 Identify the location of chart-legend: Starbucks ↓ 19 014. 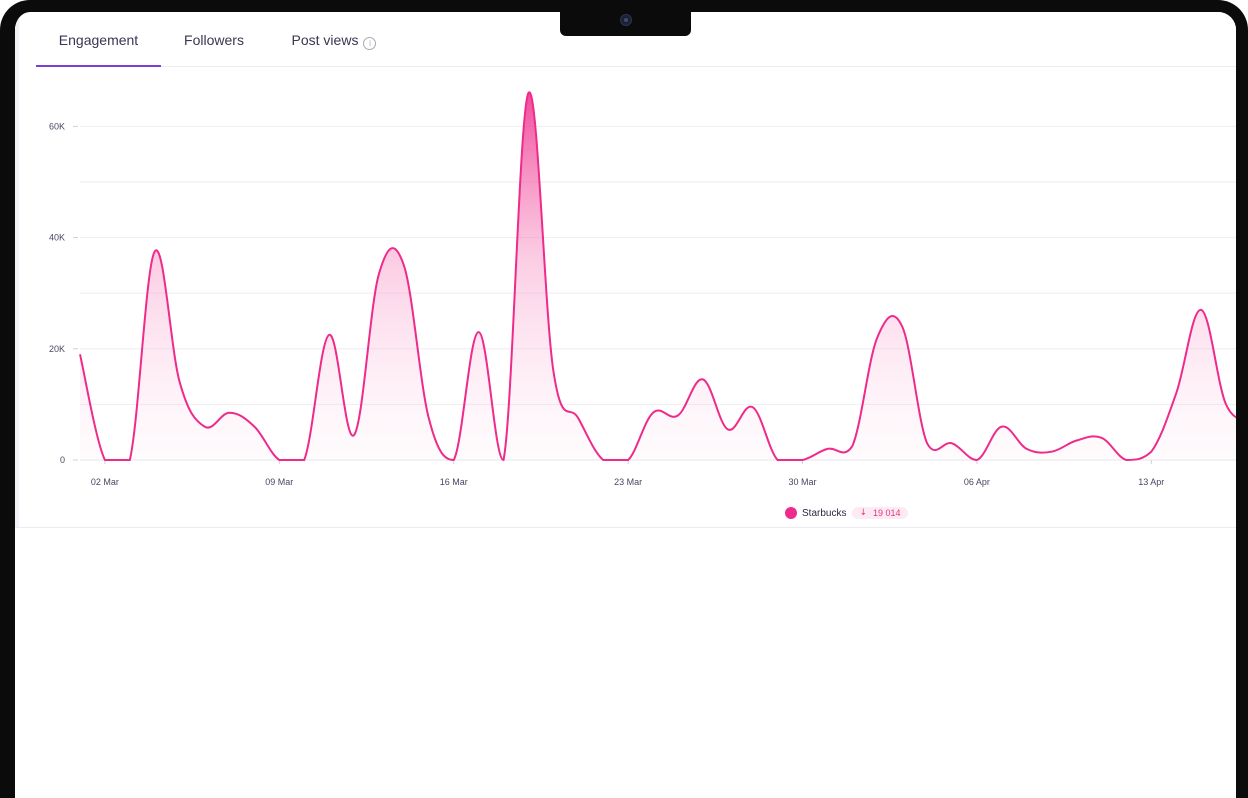
(846, 513).